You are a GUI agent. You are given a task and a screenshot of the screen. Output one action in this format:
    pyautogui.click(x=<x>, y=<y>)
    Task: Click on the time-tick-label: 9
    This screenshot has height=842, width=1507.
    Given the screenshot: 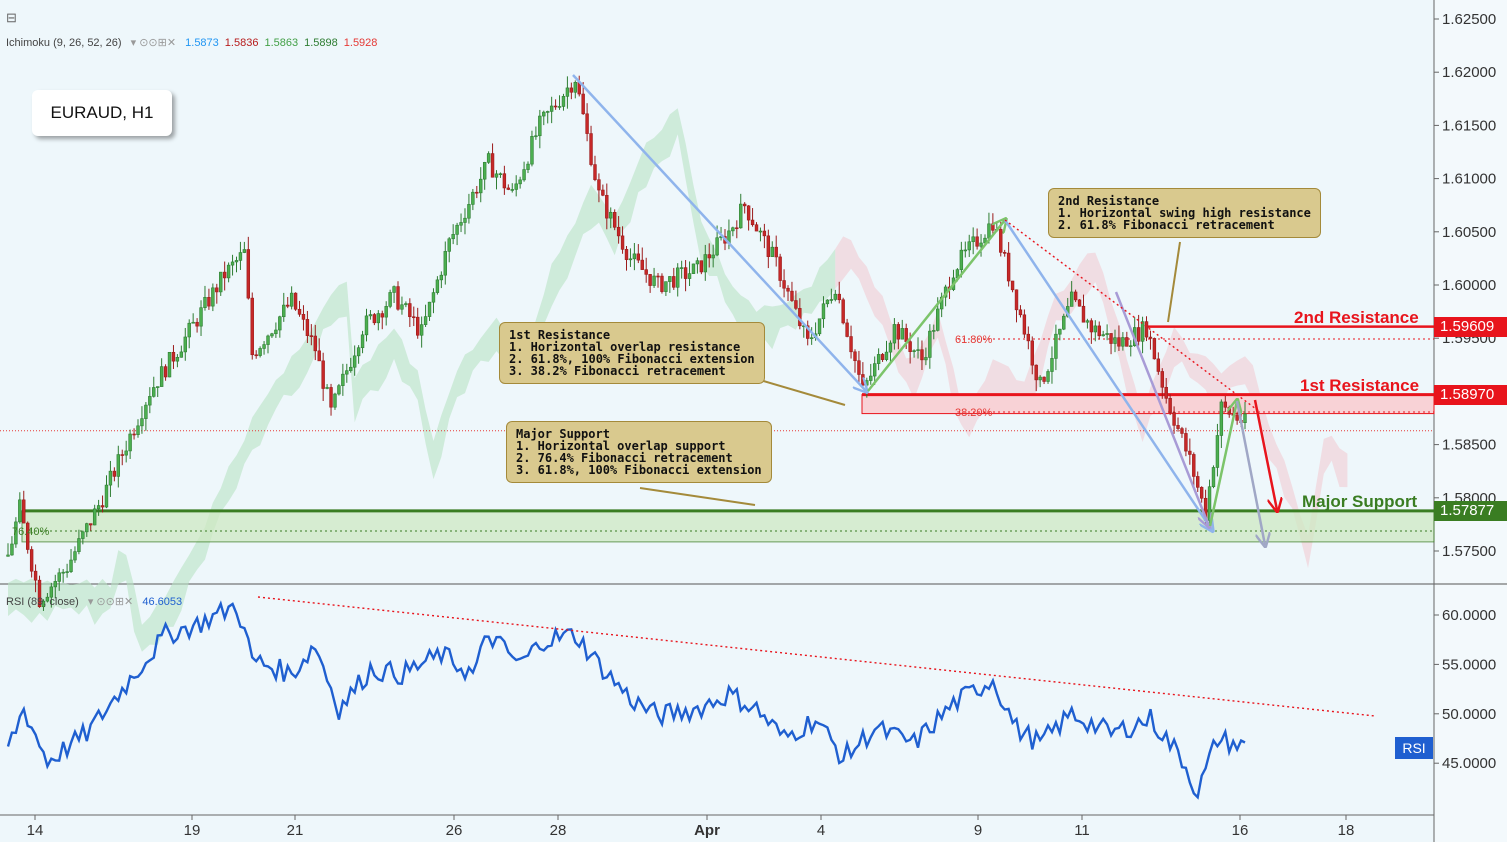 What is the action you would take?
    pyautogui.click(x=978, y=830)
    